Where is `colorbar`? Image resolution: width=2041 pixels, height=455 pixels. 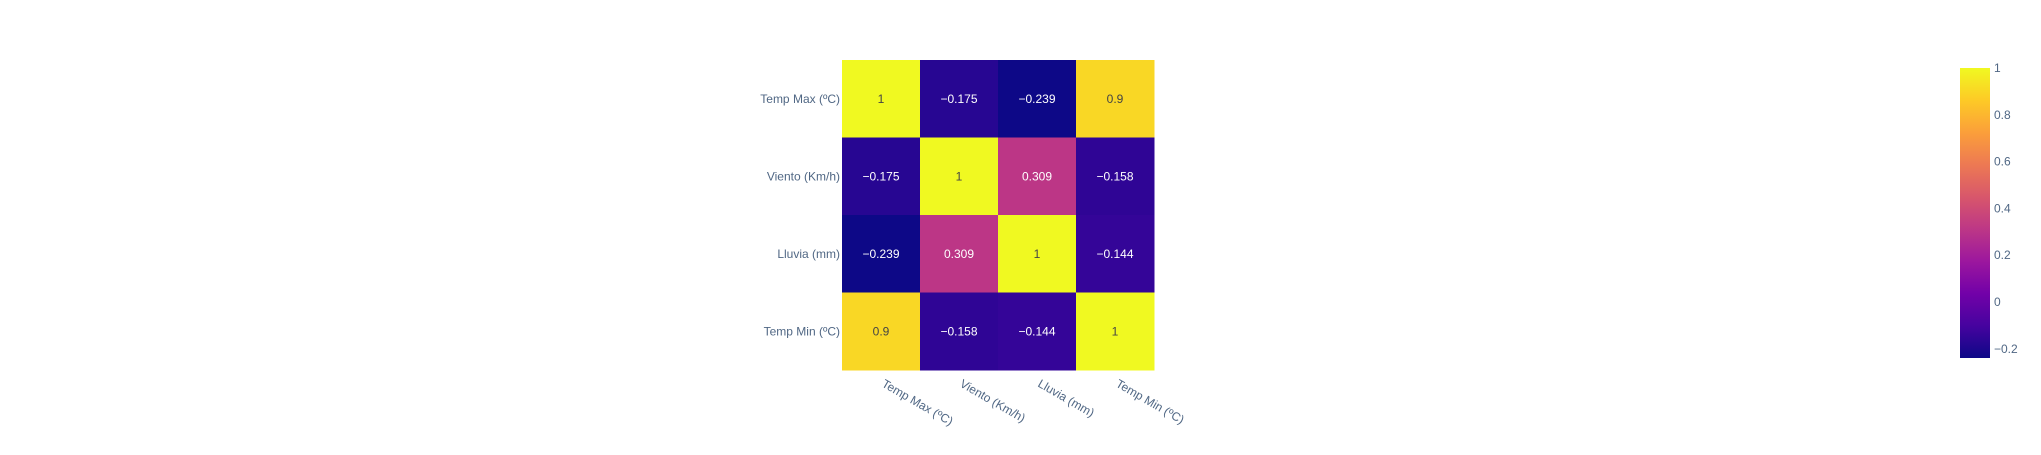
colorbar is located at coordinates (1975, 213).